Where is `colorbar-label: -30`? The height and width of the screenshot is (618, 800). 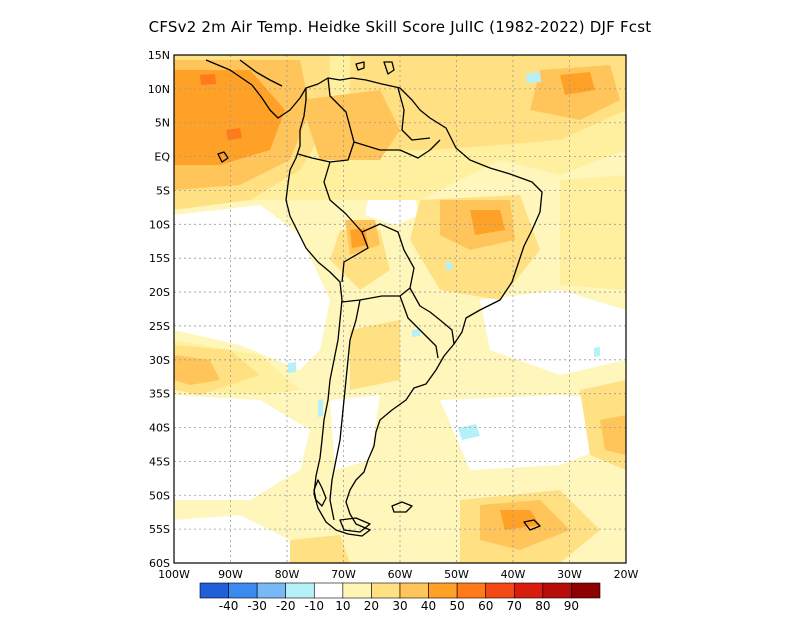
colorbar-label: -30 is located at coordinates (257, 606).